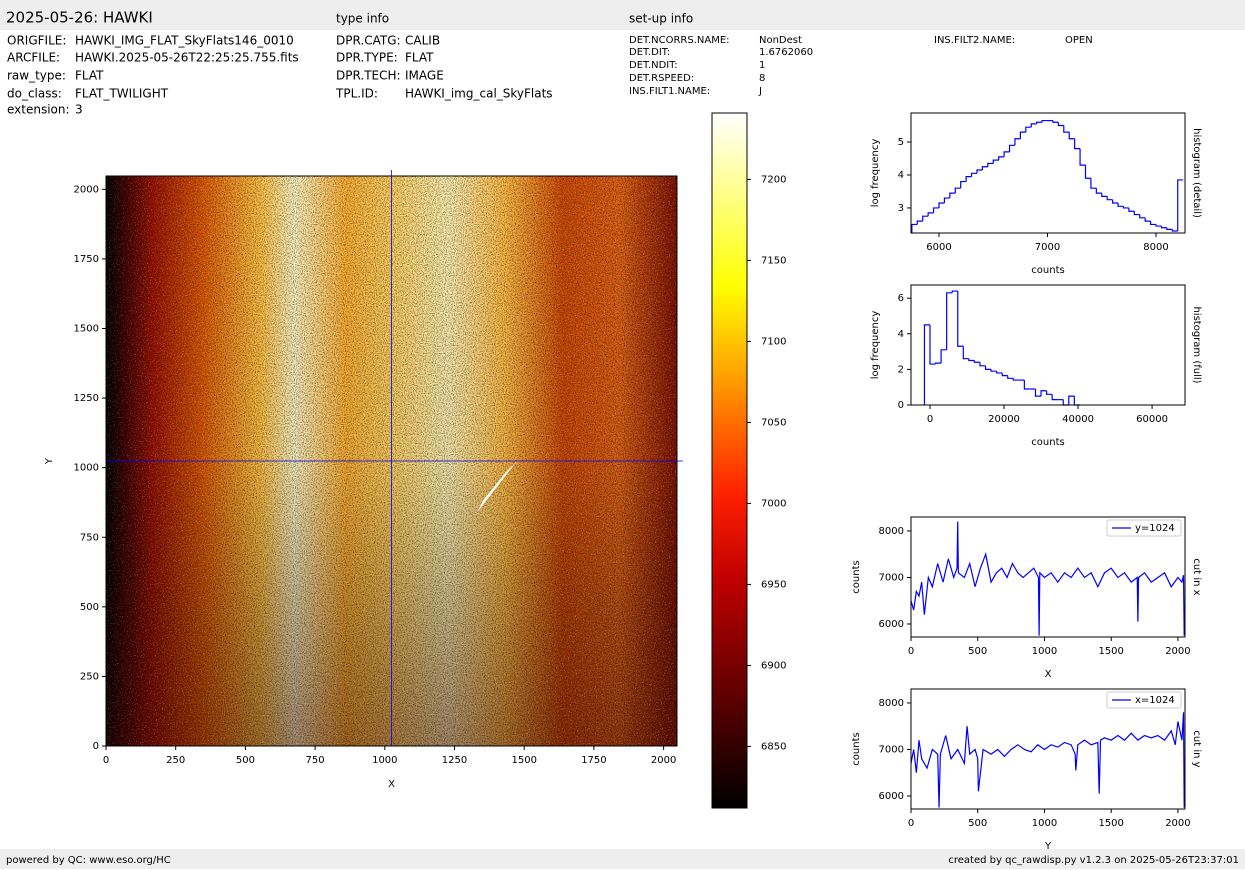  I want to click on x-tick-label: 750, so click(315, 760).